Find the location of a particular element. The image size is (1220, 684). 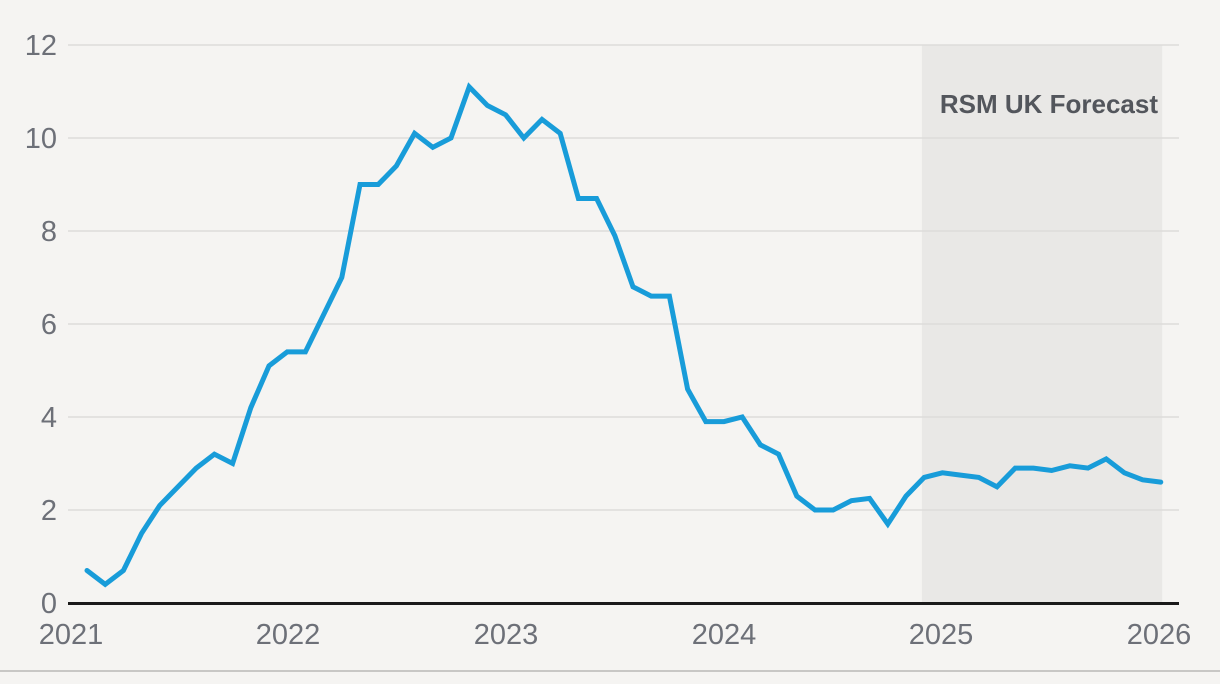

x-tick-label: 2024 is located at coordinates (724, 635).